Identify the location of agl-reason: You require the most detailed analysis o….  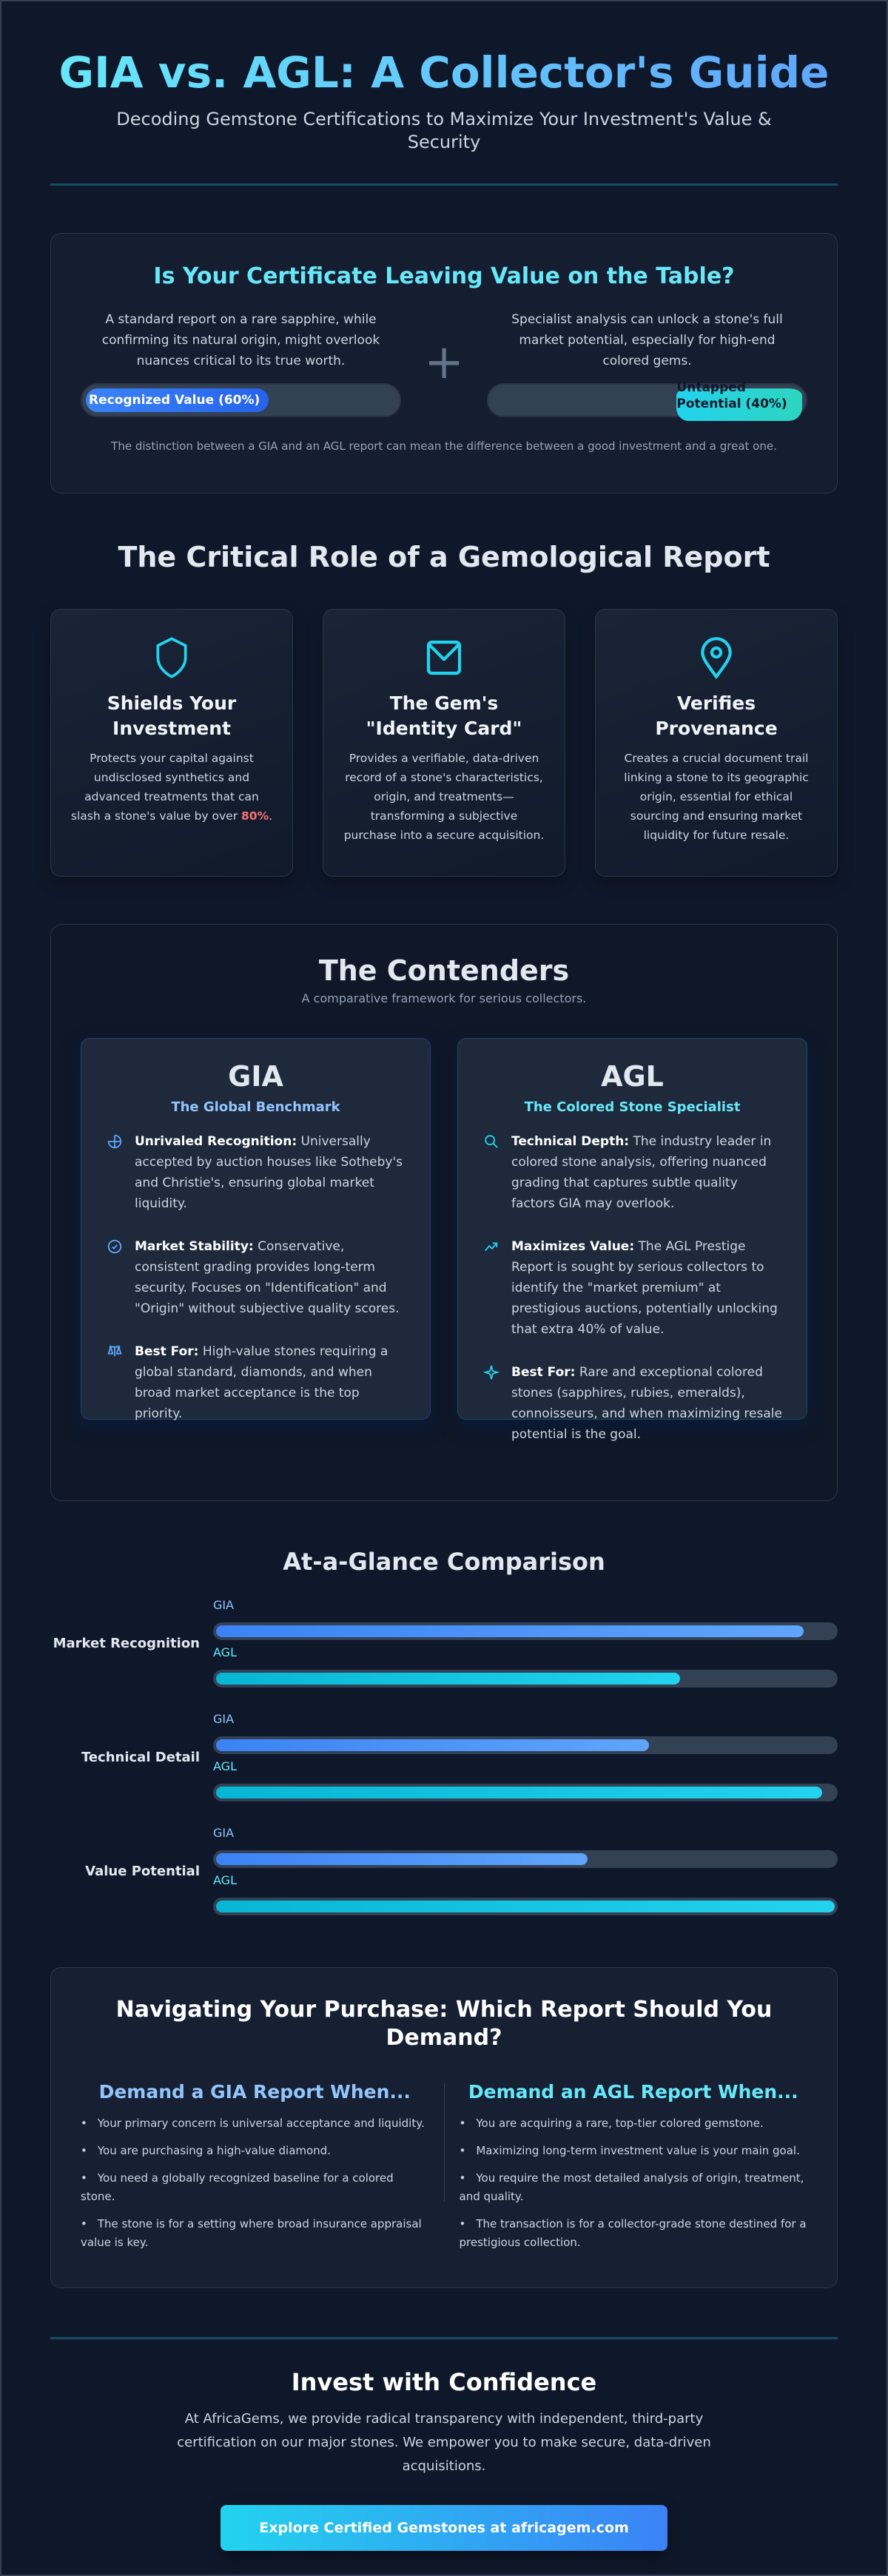
(634, 2187).